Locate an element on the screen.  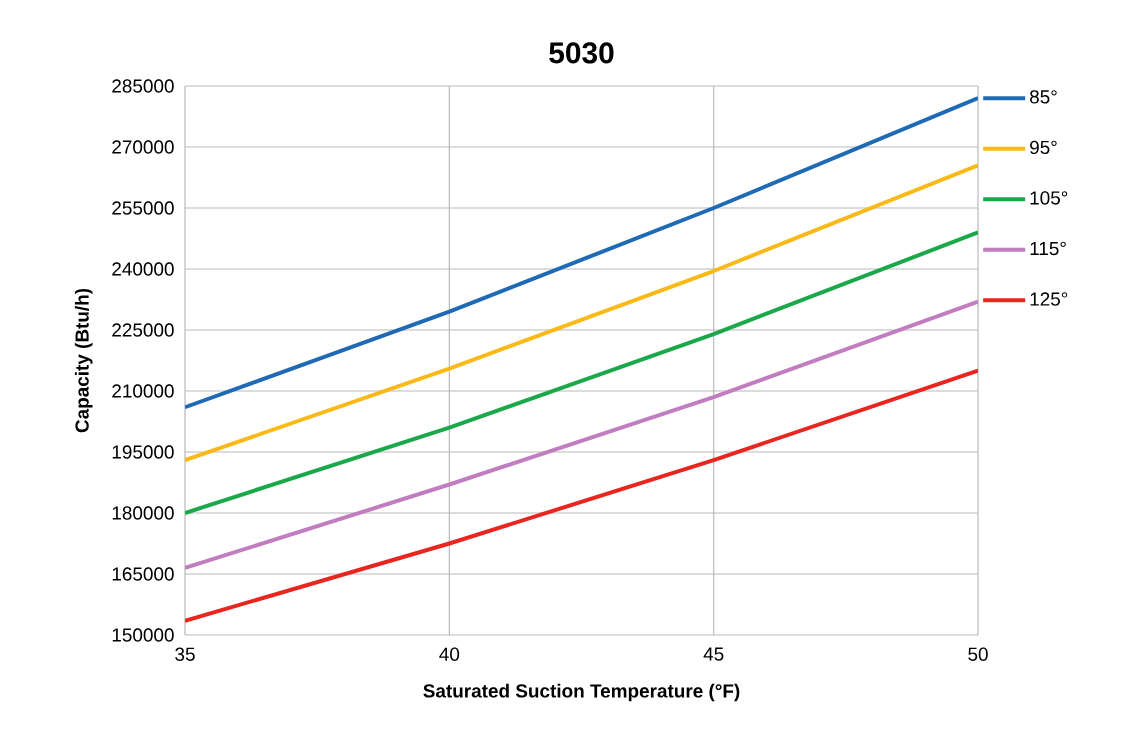
y-tick-label: 240000 is located at coordinates (143, 269).